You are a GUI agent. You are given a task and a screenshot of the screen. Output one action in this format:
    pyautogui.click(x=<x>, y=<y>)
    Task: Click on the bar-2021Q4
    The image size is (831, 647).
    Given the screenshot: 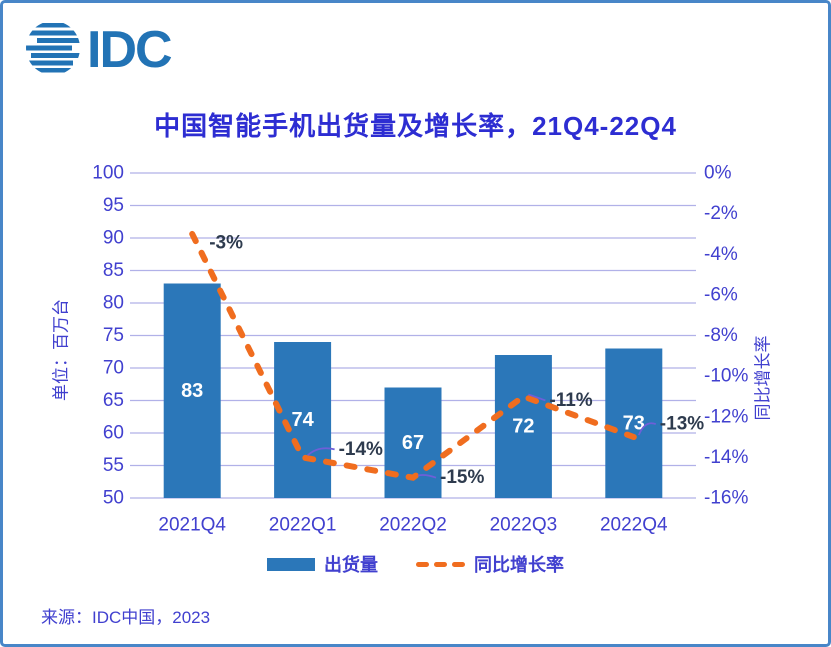 What is the action you would take?
    pyautogui.click(x=192, y=390)
    